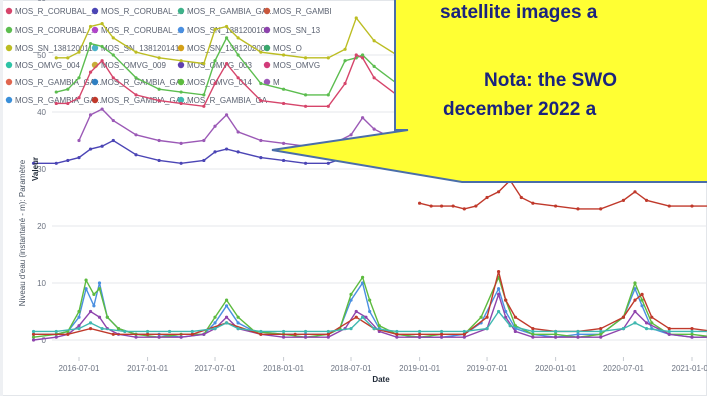 Image resolution: width=707 pixels, height=396 pixels. I want to click on legend-item: MOS_R_GAMBI, so click(297, 11).